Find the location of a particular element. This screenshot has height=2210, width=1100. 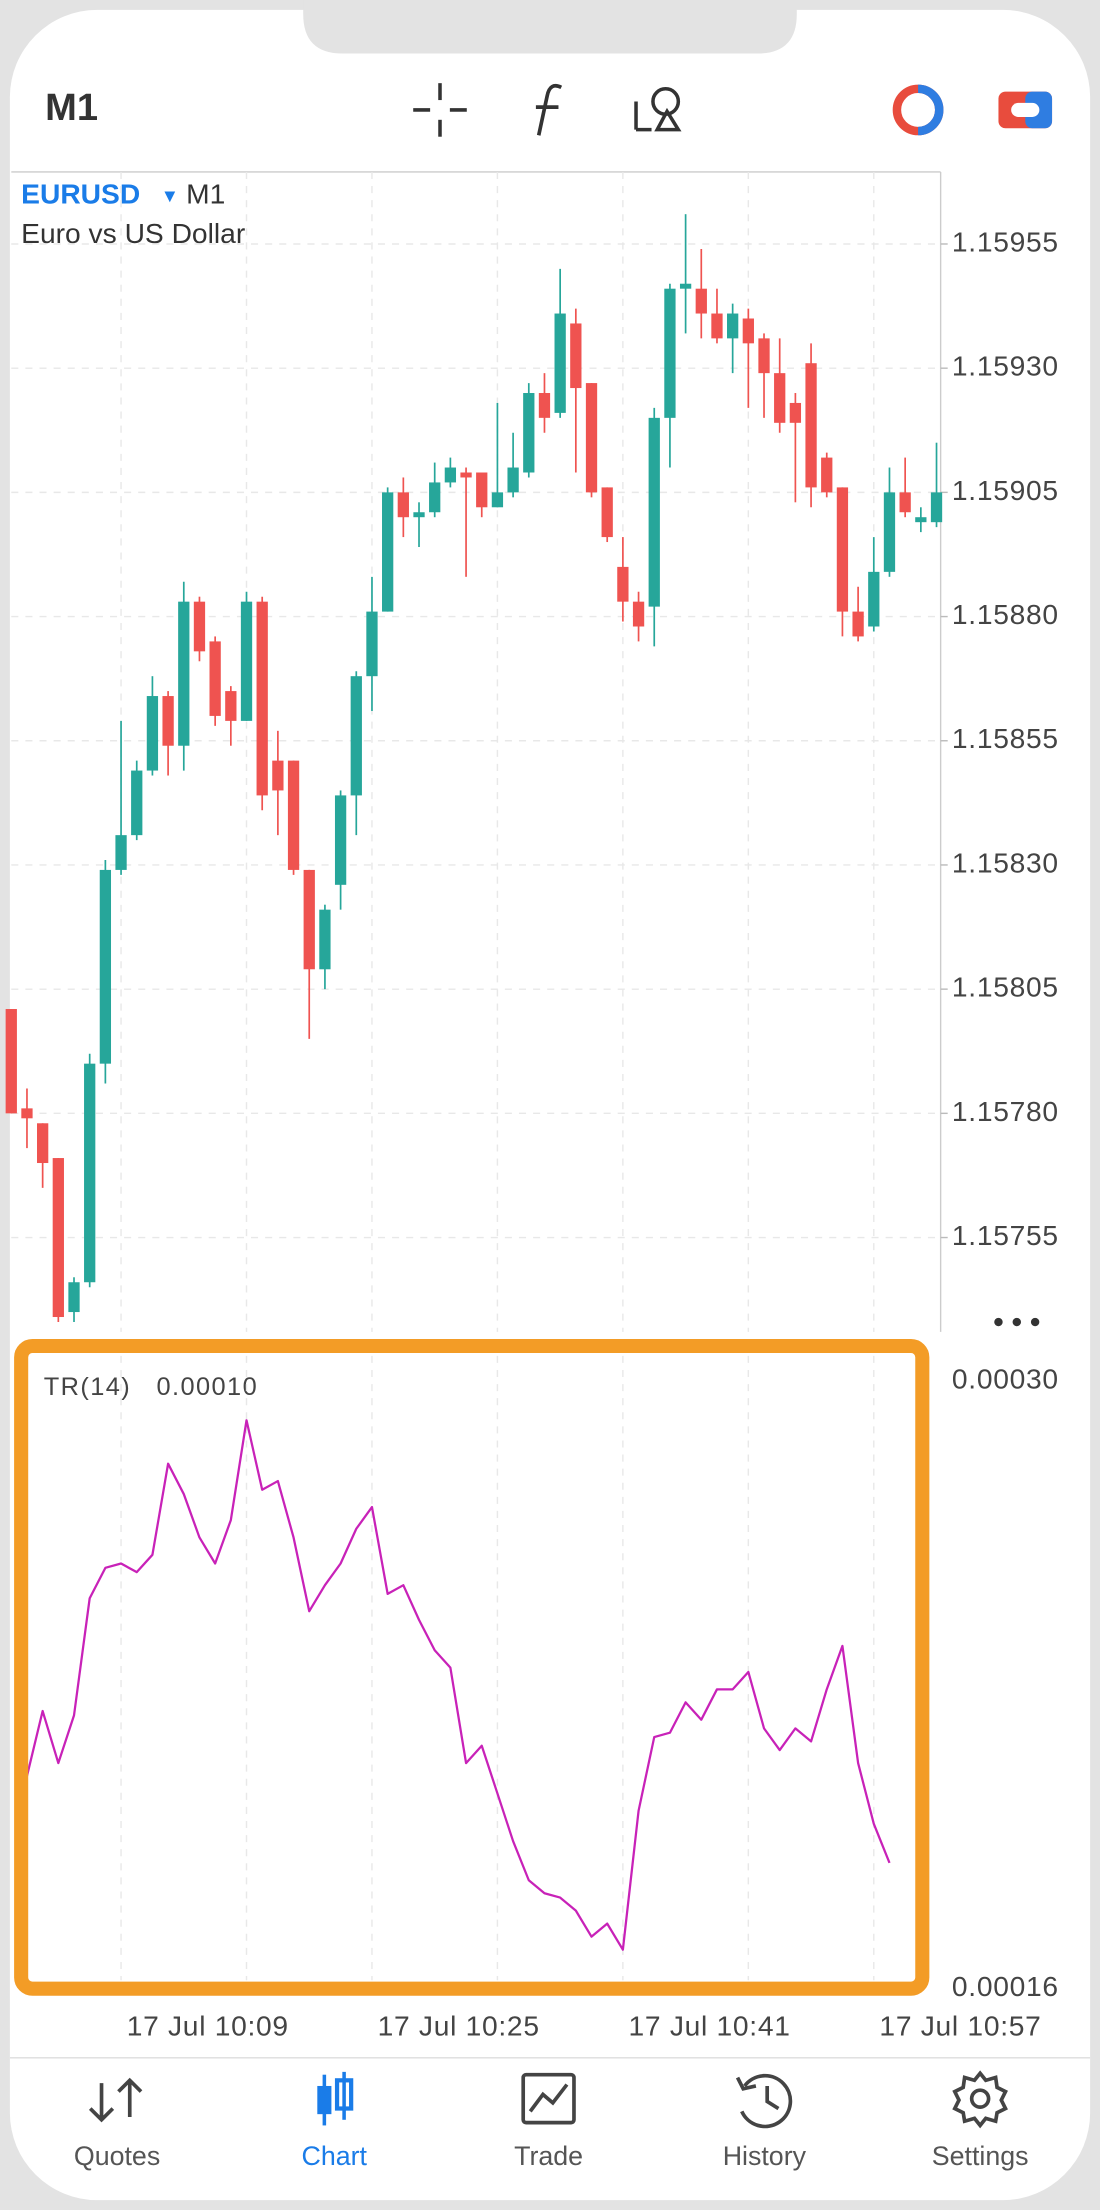

indicator-name: TR(14) is located at coordinates (87, 1387).